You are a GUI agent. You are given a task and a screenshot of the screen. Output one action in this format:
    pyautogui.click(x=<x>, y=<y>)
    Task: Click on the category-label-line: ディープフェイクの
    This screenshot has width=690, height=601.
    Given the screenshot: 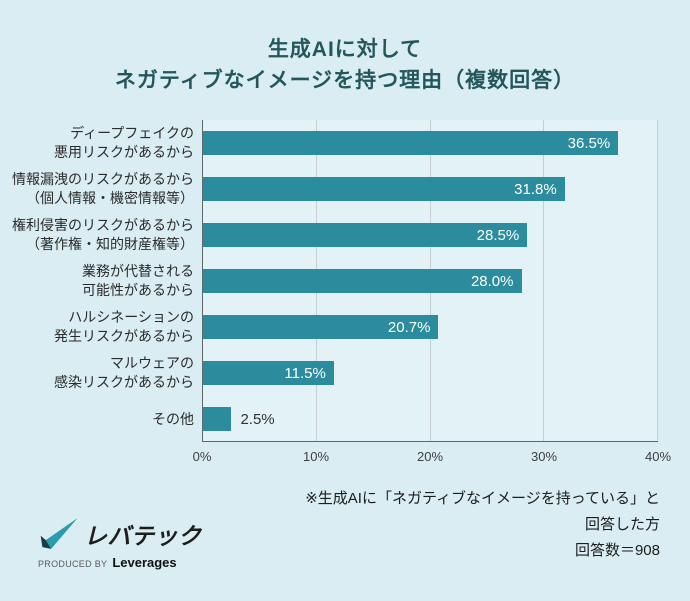 What is the action you would take?
    pyautogui.click(x=132, y=133)
    